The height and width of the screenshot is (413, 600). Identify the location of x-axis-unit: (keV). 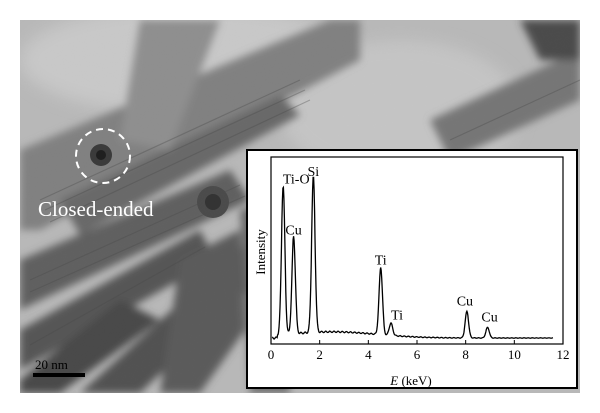
(415, 380).